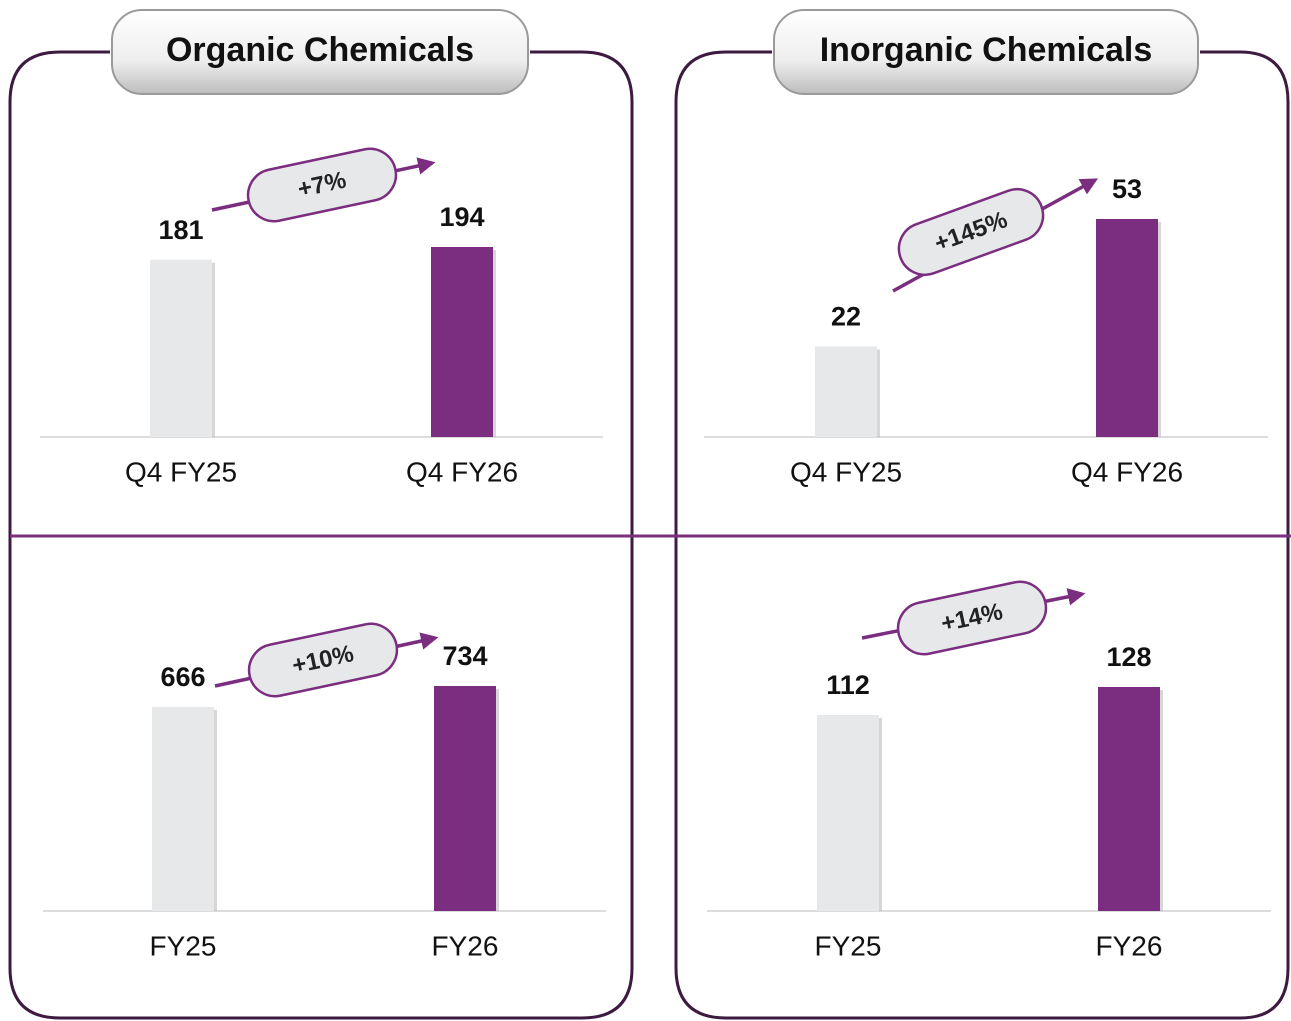 This screenshot has width=1291, height=1021. Describe the element at coordinates (1128, 657) in the screenshot. I see `value-label: 128` at that location.